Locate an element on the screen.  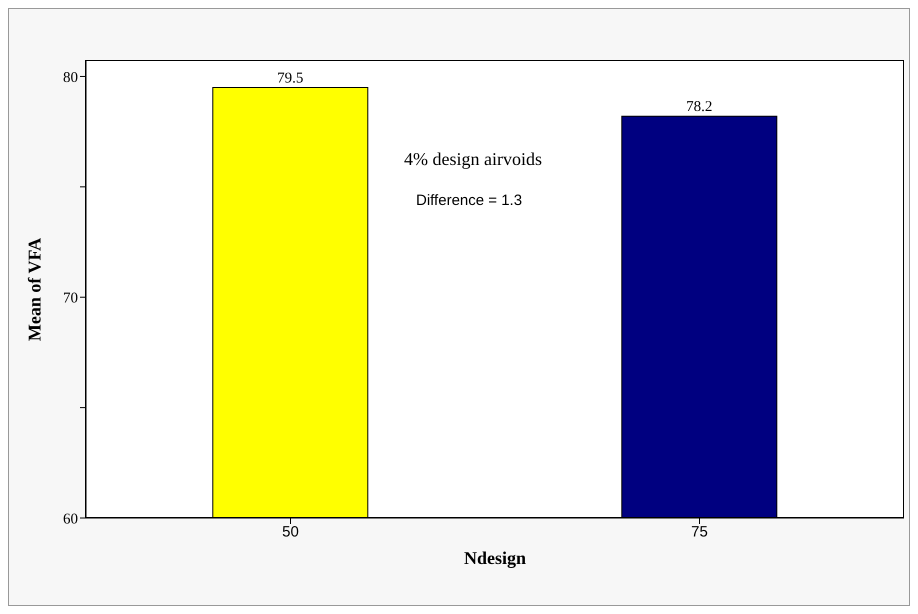
annotation: 4% design airvoids is located at coordinates (473, 159).